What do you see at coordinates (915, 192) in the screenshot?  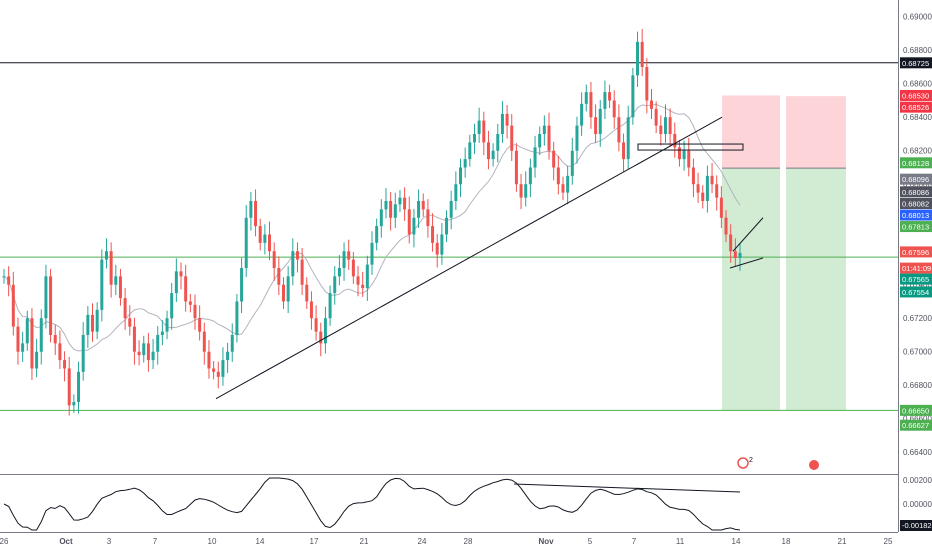 I see `price-tag-label: 0.68086` at bounding box center [915, 192].